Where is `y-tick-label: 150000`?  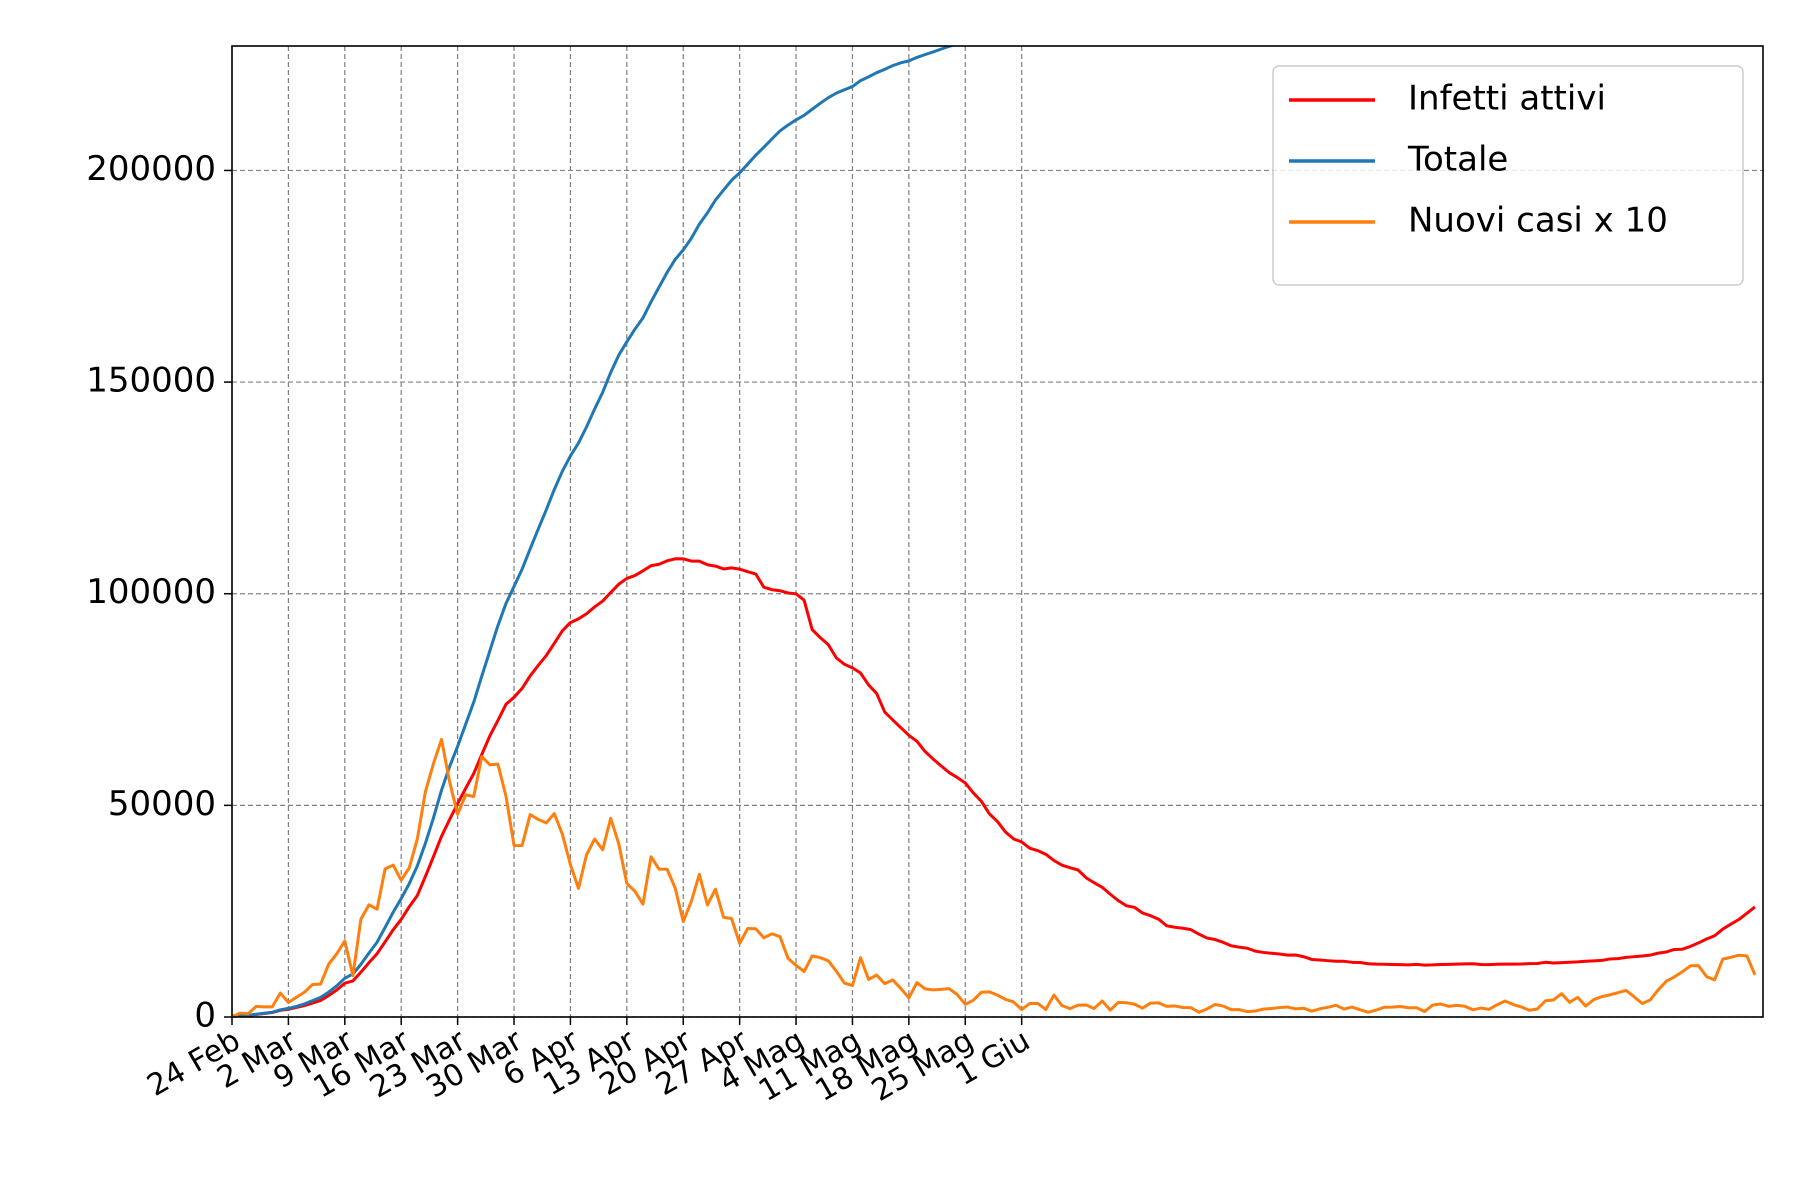 y-tick-label: 150000 is located at coordinates (151, 381).